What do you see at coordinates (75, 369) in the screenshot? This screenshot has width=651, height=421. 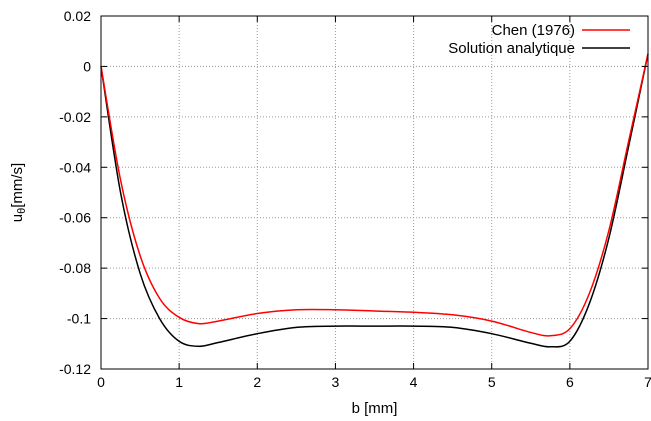 I see `y-tick-label: -0.12` at bounding box center [75, 369].